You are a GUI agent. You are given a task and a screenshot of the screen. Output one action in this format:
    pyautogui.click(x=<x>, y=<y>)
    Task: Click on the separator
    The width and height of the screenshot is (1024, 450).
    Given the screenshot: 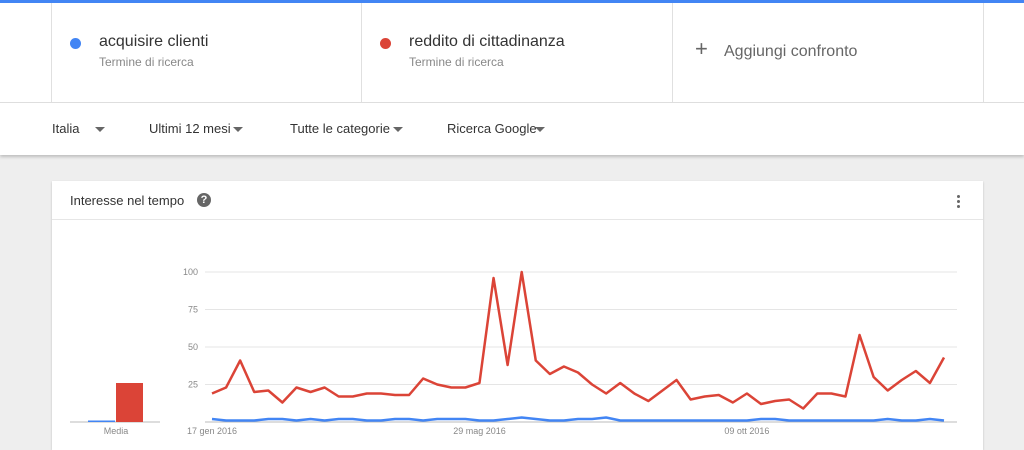 What is the action you would take?
    pyautogui.click(x=517, y=219)
    